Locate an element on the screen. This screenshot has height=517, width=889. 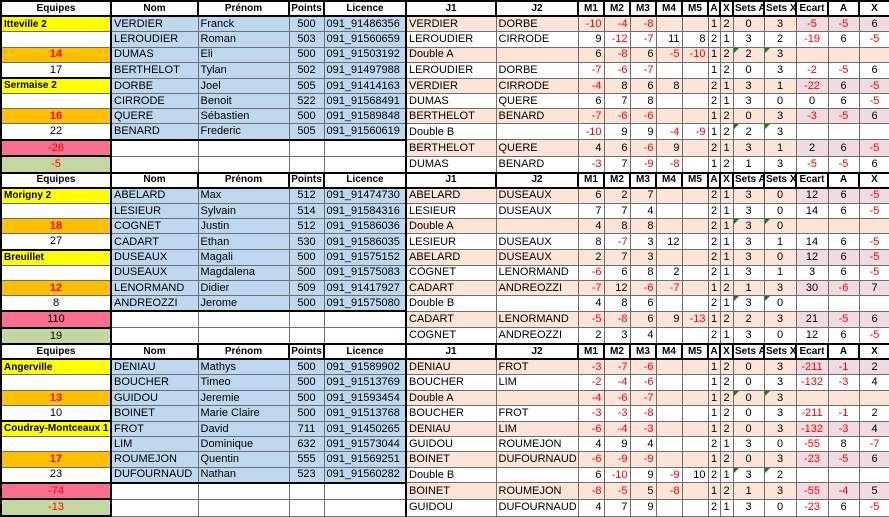
j2-player-cell: DUSEAUX is located at coordinates (537, 195).